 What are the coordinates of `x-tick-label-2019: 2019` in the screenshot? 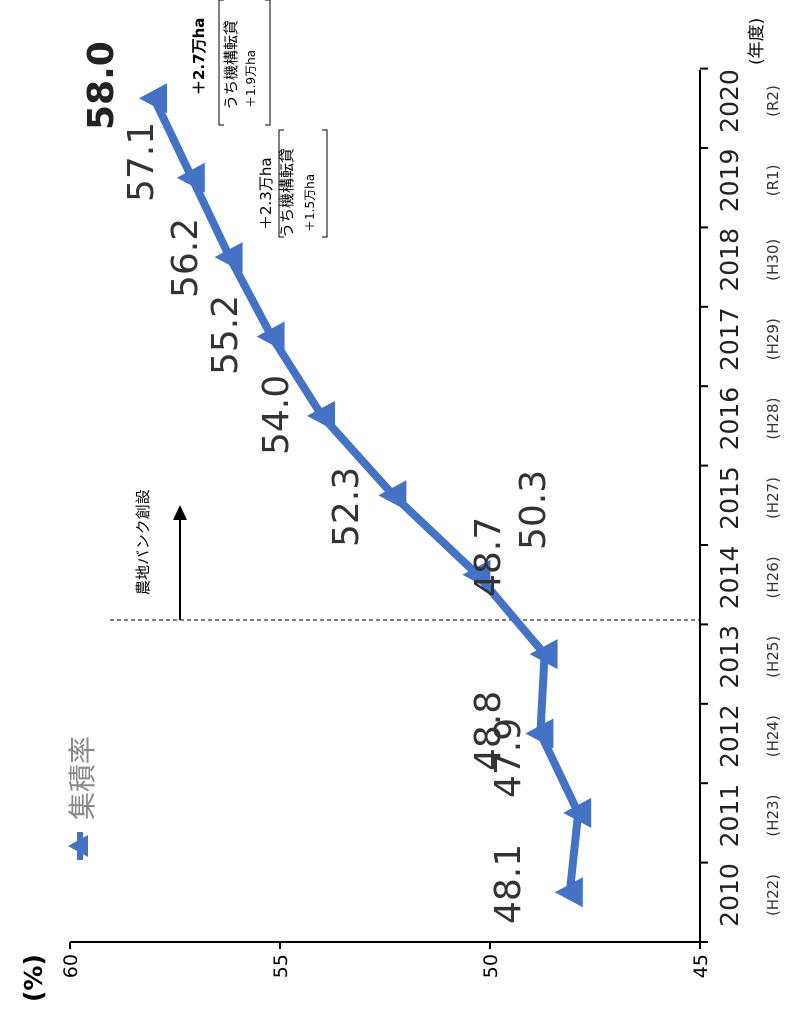 It's located at (729, 181).